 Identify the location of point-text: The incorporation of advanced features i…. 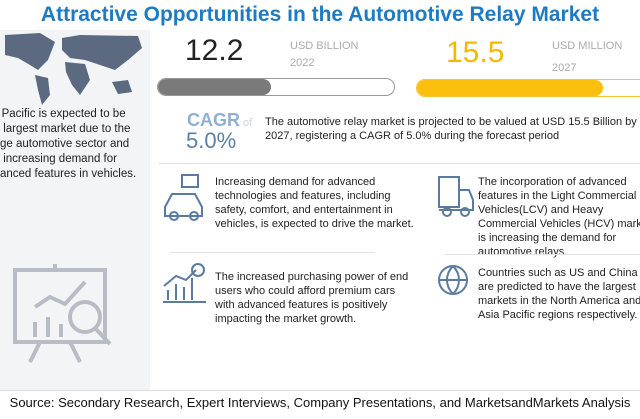
(559, 217).